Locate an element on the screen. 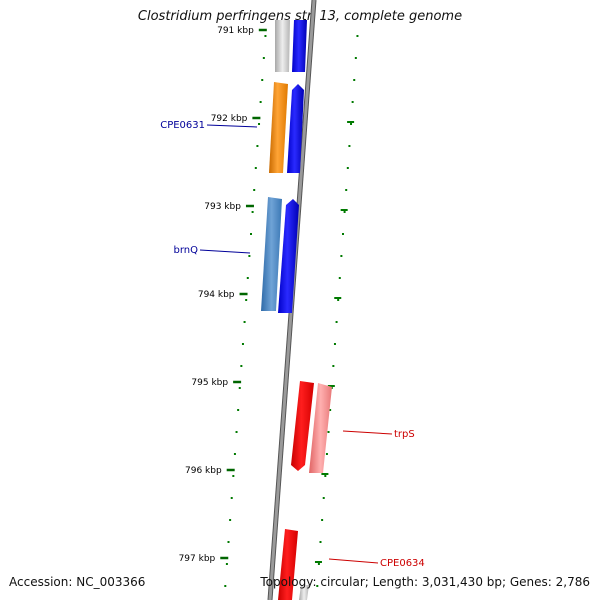 The height and width of the screenshot is (600, 600). feature-red-cpe0634 is located at coordinates (288, 564).